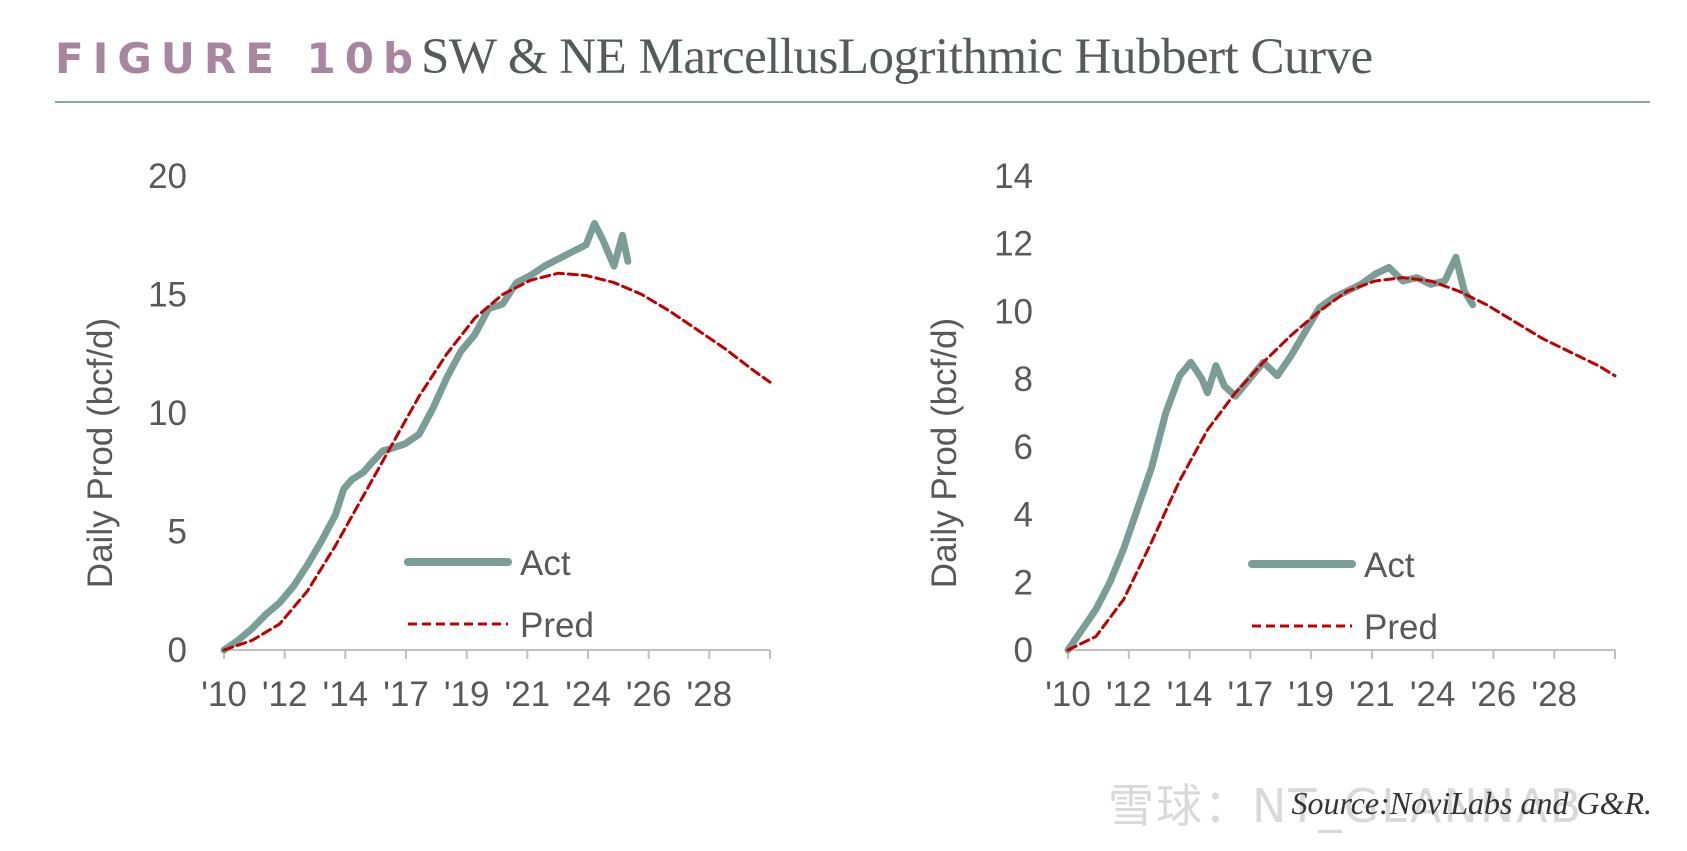 The height and width of the screenshot is (851, 1687). Describe the element at coordinates (167, 176) in the screenshot. I see `y-tick-label: 20` at that location.